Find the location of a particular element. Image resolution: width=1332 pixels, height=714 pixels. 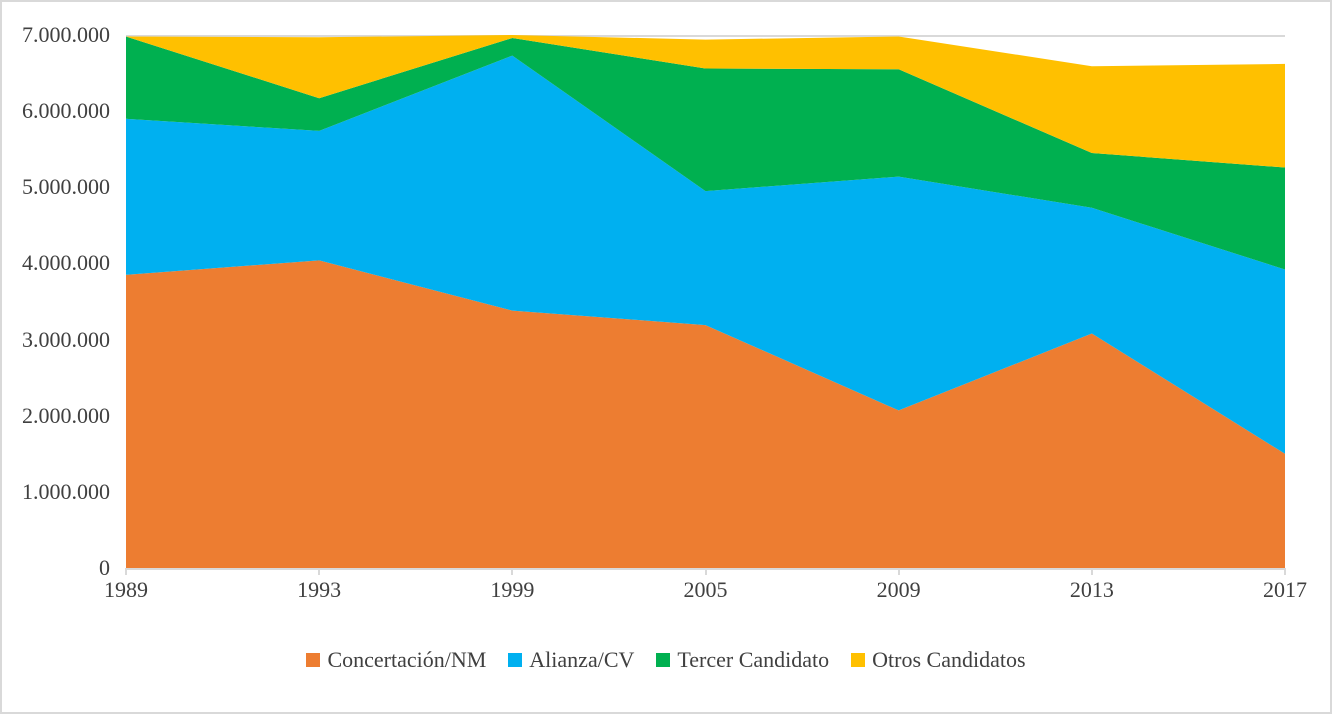

y-tick-label-0: 0 is located at coordinates (104, 567).